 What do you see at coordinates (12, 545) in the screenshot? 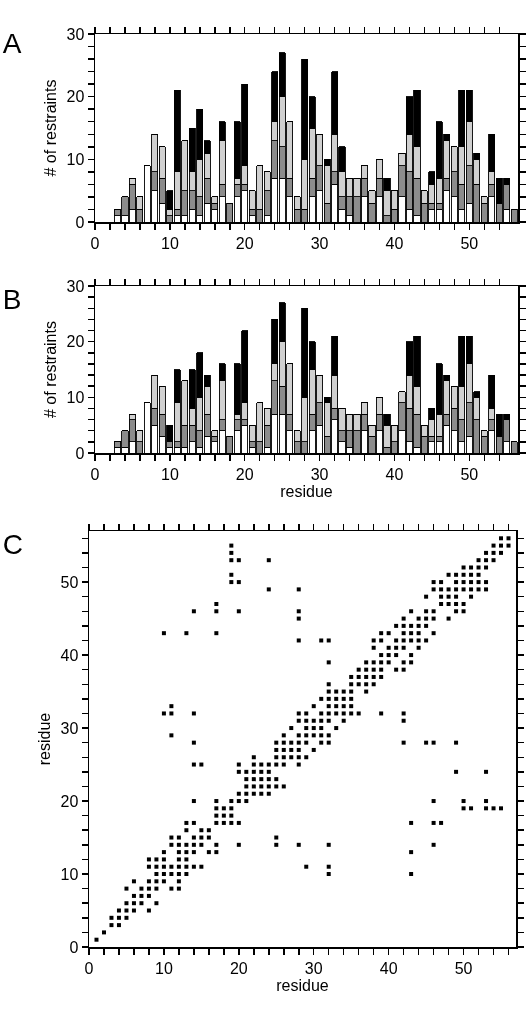
I see `chart-title: C` at bounding box center [12, 545].